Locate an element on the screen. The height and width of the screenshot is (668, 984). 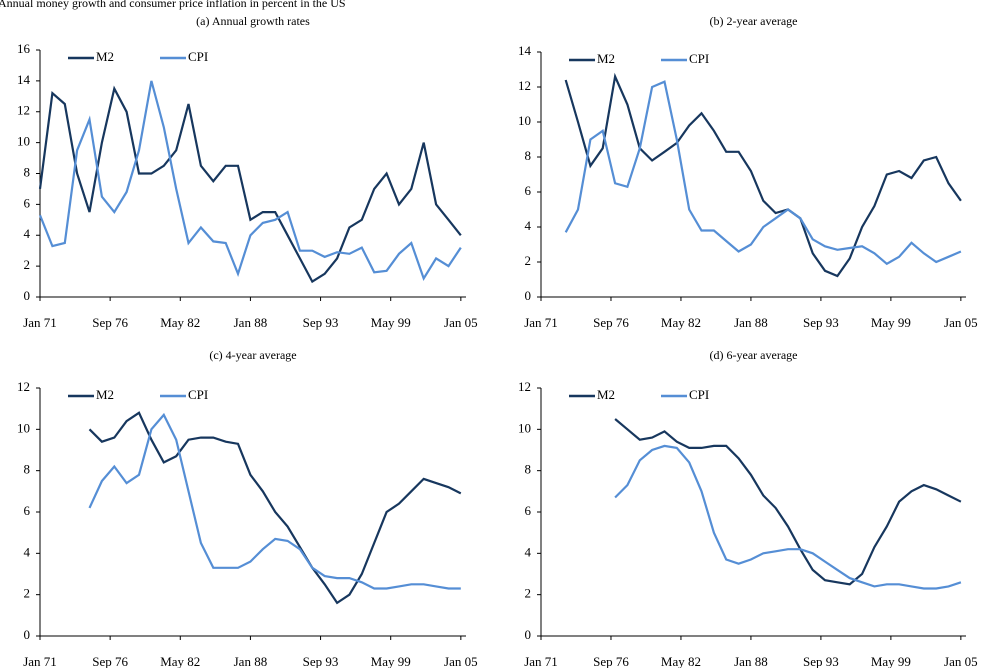
panel-title: (b) 2-year average is located at coordinates (754, 21).